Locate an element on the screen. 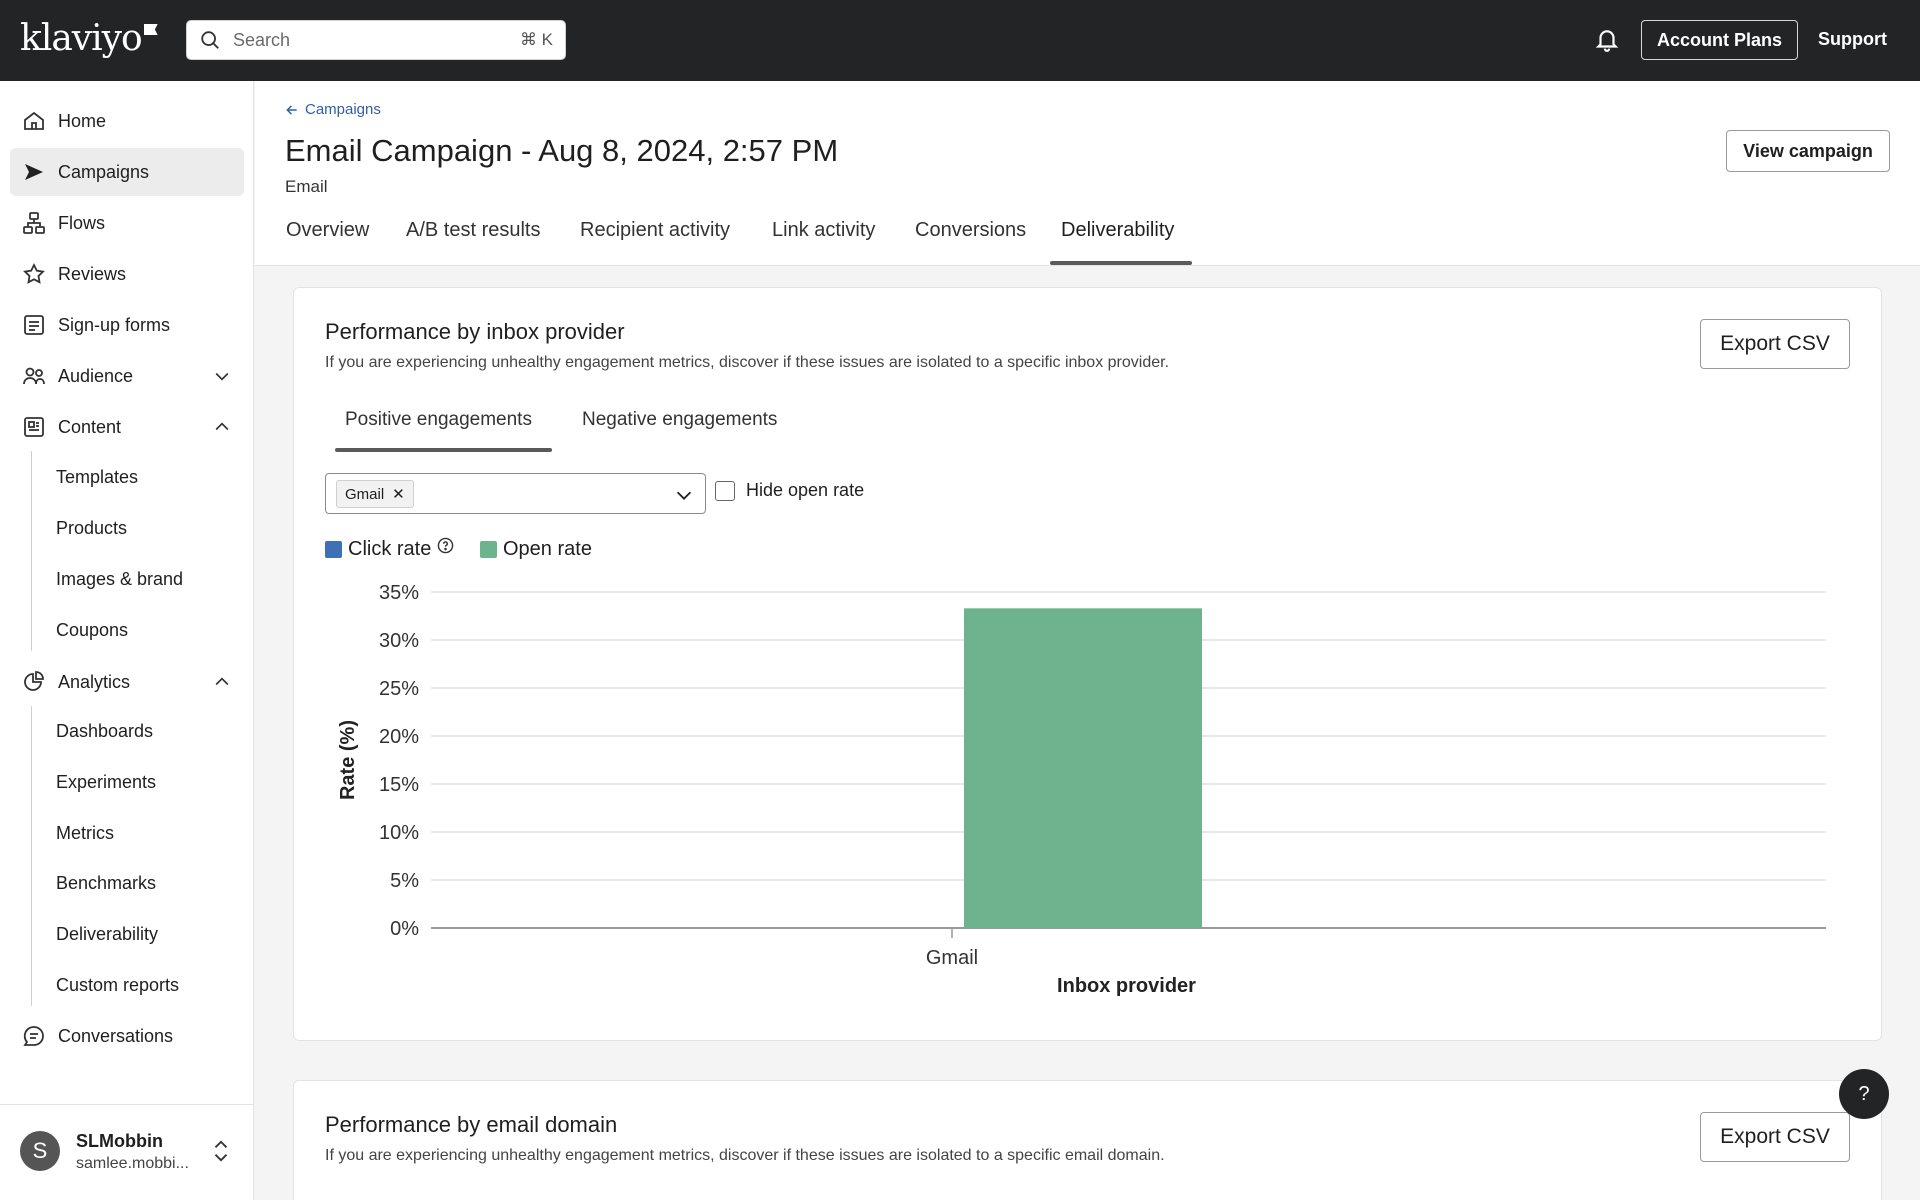 This screenshot has width=1920, height=1200. sidebar-subitem-metrics: Metrics is located at coordinates (85, 833).